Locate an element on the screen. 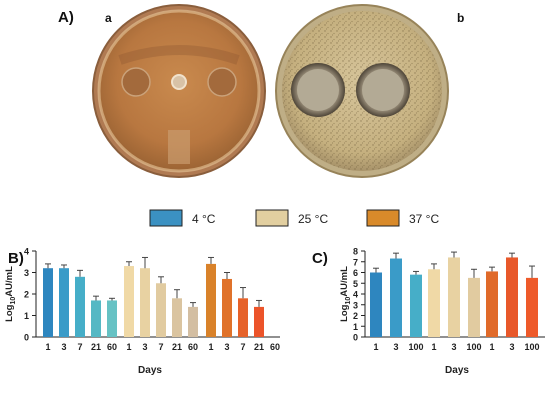  plate-b-label: b is located at coordinates (460, 18).